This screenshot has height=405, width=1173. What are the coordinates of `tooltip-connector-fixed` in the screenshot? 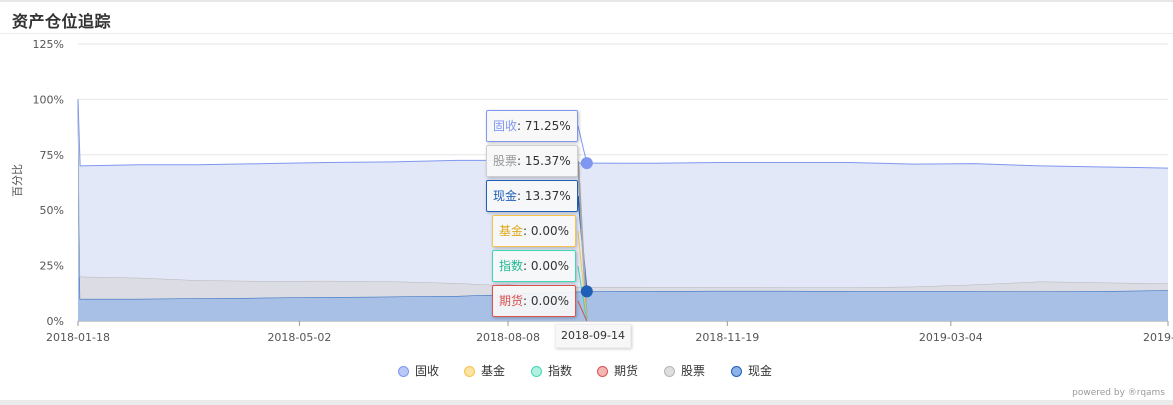 It's located at (582, 144).